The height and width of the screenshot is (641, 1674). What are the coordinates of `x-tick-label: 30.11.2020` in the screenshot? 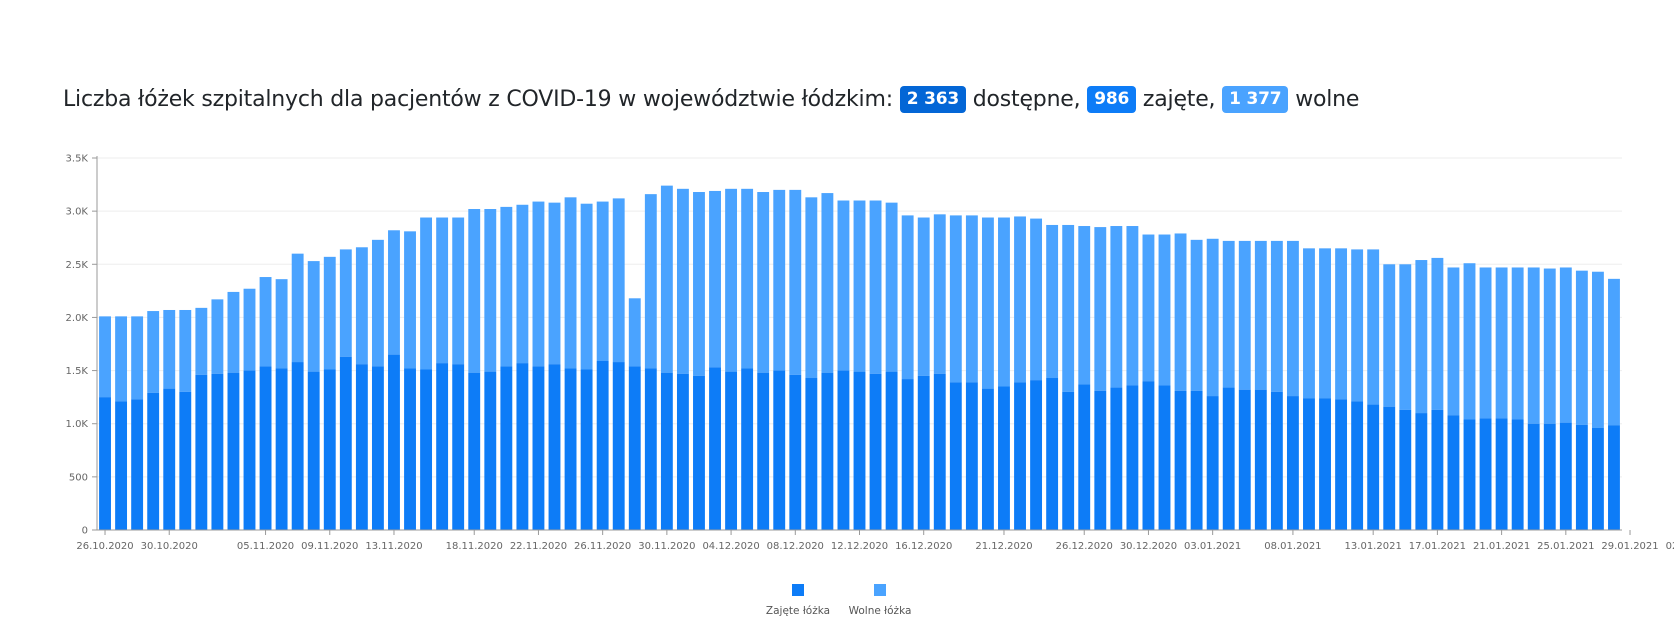 It's located at (666, 546).